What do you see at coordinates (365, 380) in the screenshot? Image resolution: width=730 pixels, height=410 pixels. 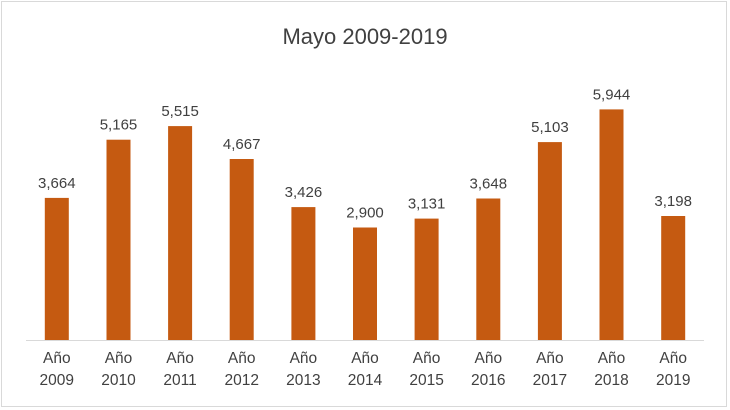 I see `x-tick-label-2014-line2: 2014` at bounding box center [365, 380].